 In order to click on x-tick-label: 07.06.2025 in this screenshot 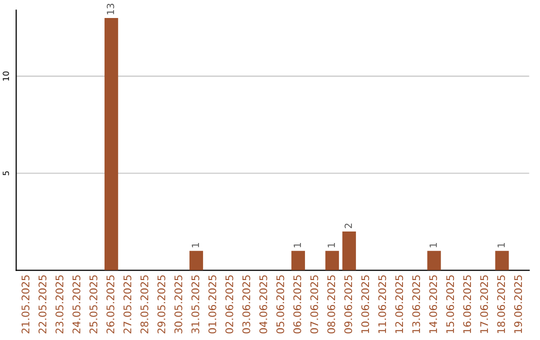, I will do `click(314, 304)`.